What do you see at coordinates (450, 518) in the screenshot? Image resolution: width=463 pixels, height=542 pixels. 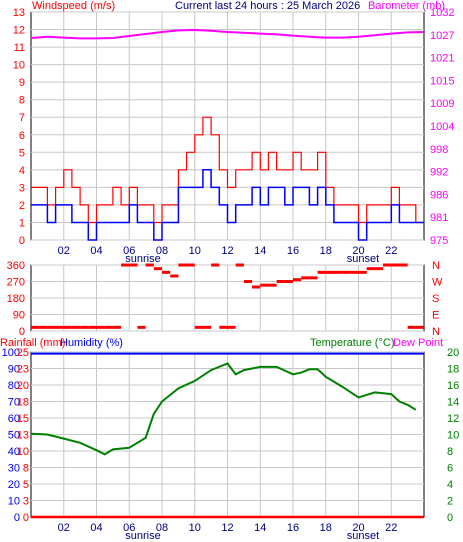 I see `temperature-y-tick-label: 0` at bounding box center [450, 518].